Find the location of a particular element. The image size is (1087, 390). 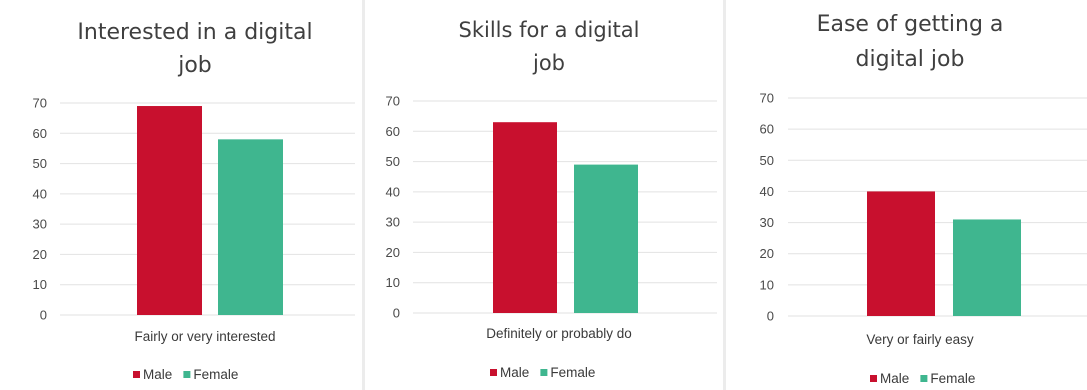

chart-title: Ease of getting a is located at coordinates (910, 24).